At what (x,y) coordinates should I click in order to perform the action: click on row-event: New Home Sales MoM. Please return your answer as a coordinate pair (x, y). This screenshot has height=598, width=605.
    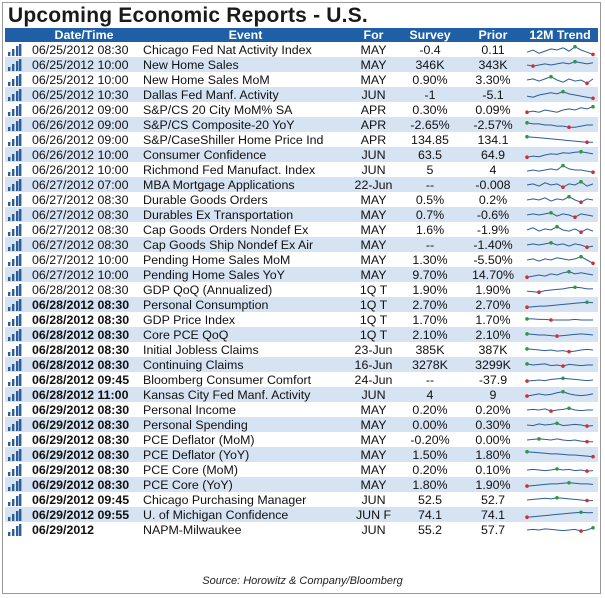
    Looking at the image, I should click on (206, 79).